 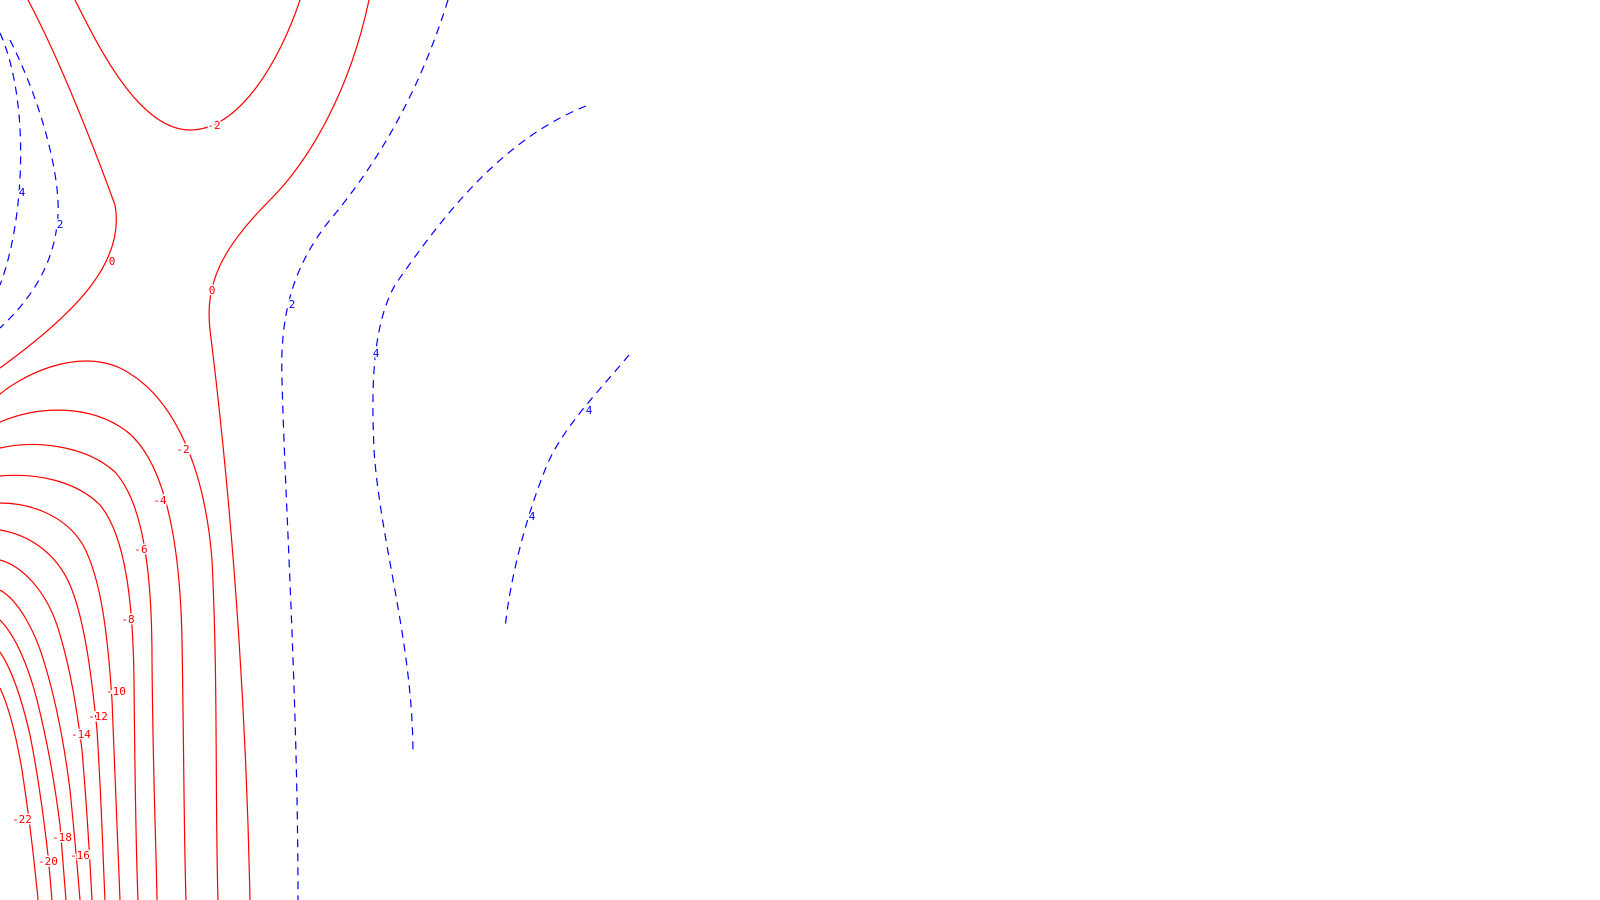 I want to click on contour-line-level-neg16, so click(x=40, y=744).